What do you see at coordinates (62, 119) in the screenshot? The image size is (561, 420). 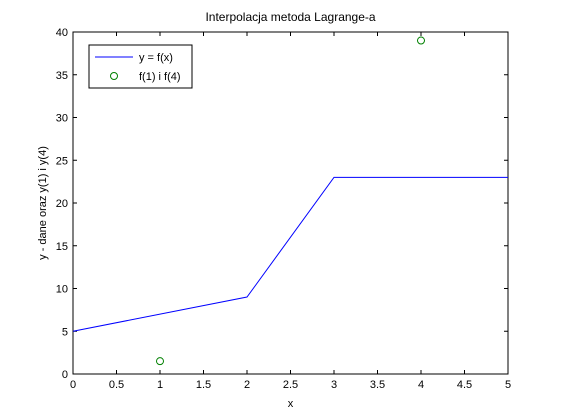 I see `y-tick-label: 30` at bounding box center [62, 119].